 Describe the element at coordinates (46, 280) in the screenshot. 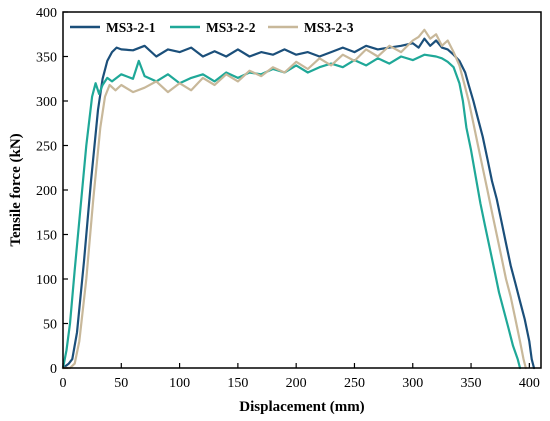

I see `y-tick-label: 100` at that location.